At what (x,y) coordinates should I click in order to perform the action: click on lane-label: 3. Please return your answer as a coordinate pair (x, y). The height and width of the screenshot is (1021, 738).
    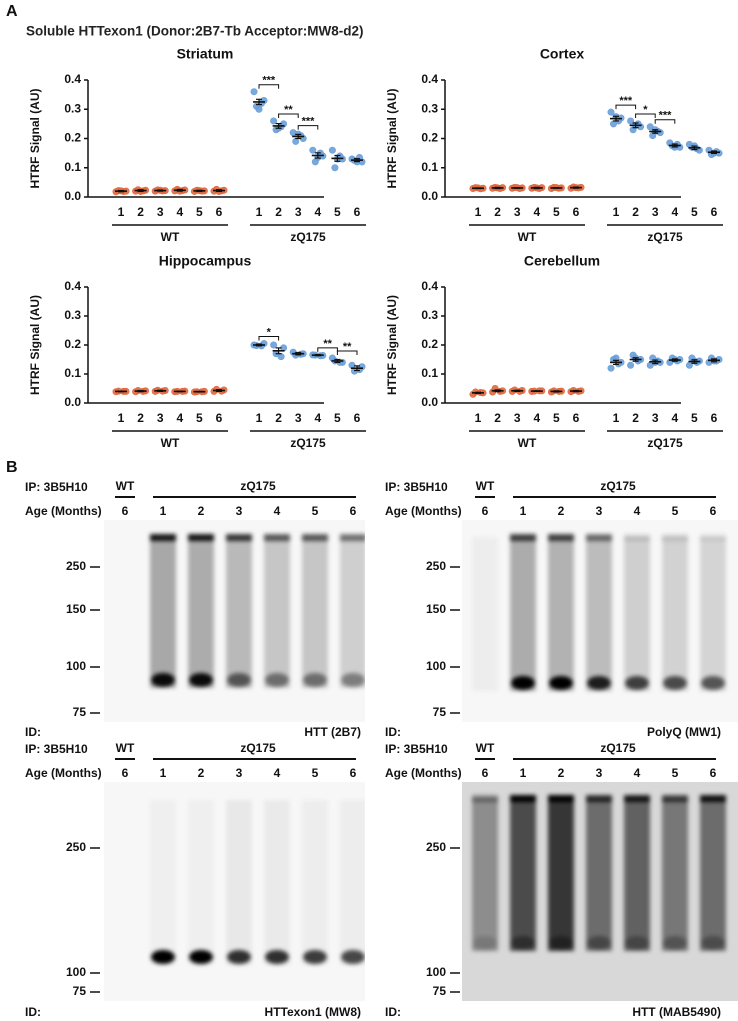
    Looking at the image, I should click on (239, 511).